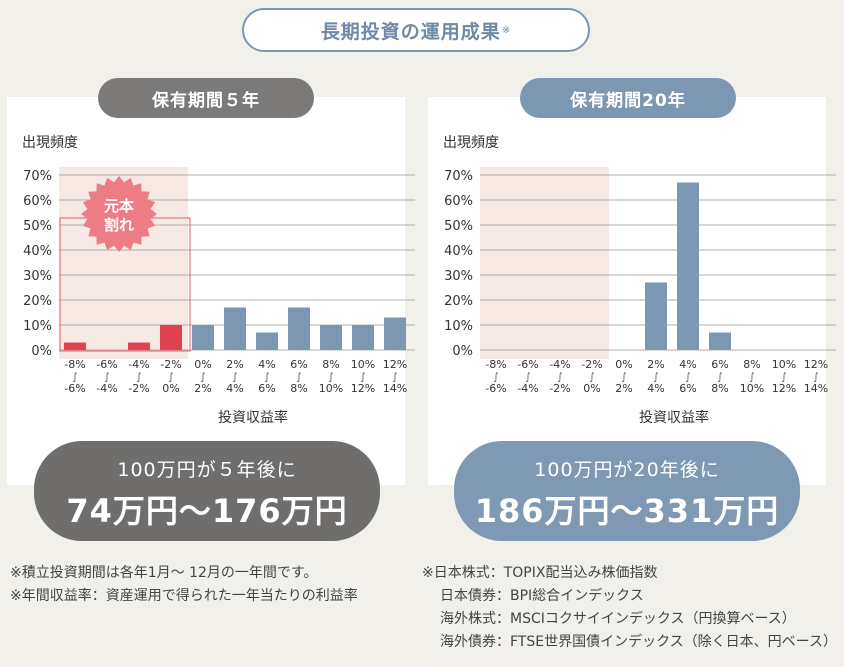 Image resolution: width=844 pixels, height=667 pixels. Describe the element at coordinates (495, 388) in the screenshot. I see `x-tick-label-to-20yr: -6%` at that location.